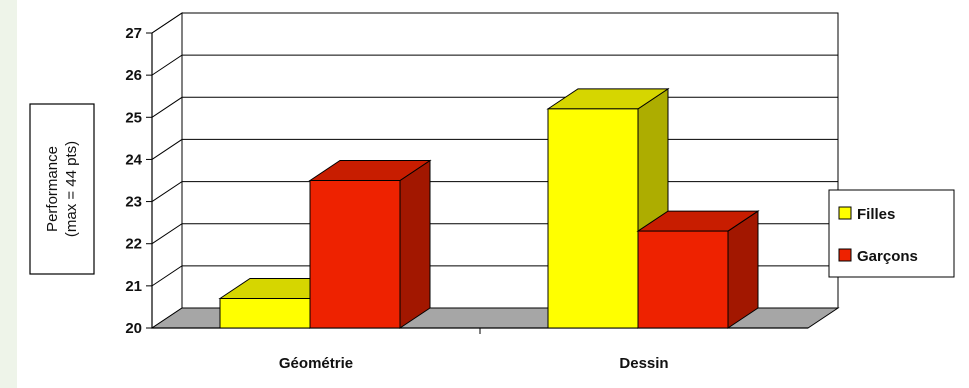 The height and width of the screenshot is (388, 969). What do you see at coordinates (133, 202) in the screenshot?
I see `y-tick-label: 23` at bounding box center [133, 202].